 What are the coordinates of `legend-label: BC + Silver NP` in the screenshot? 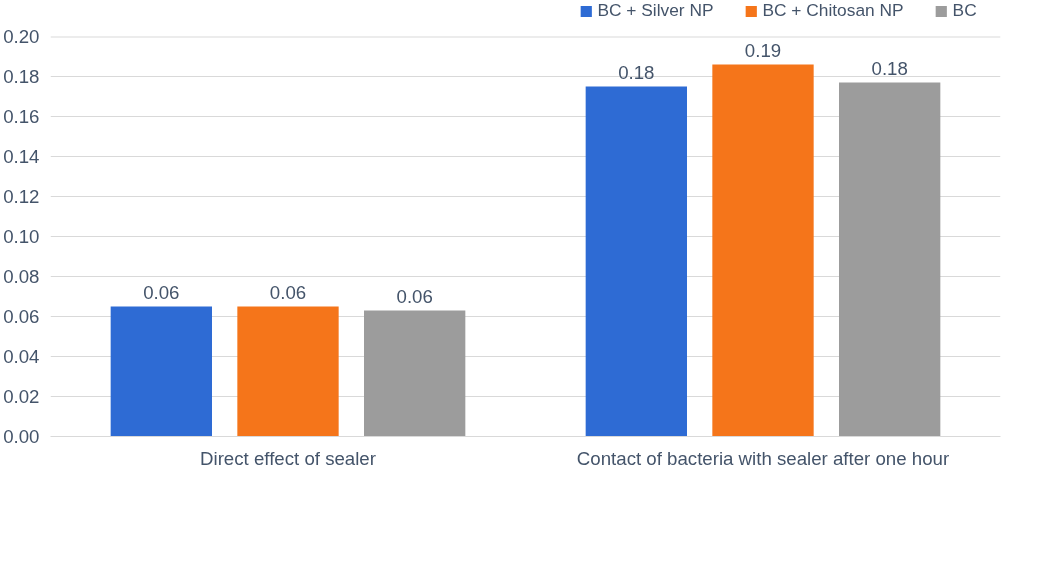 It's located at (655, 10).